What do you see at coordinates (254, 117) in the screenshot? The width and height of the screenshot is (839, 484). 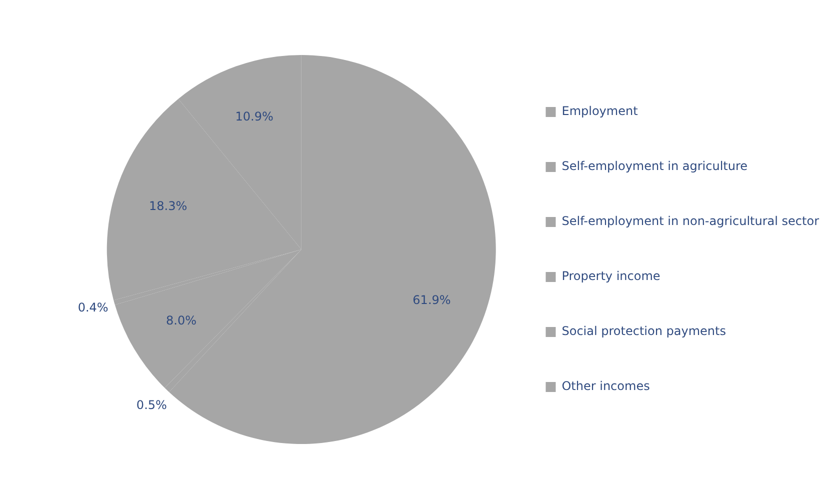 I see `data-label: 10.9%` at bounding box center [254, 117].